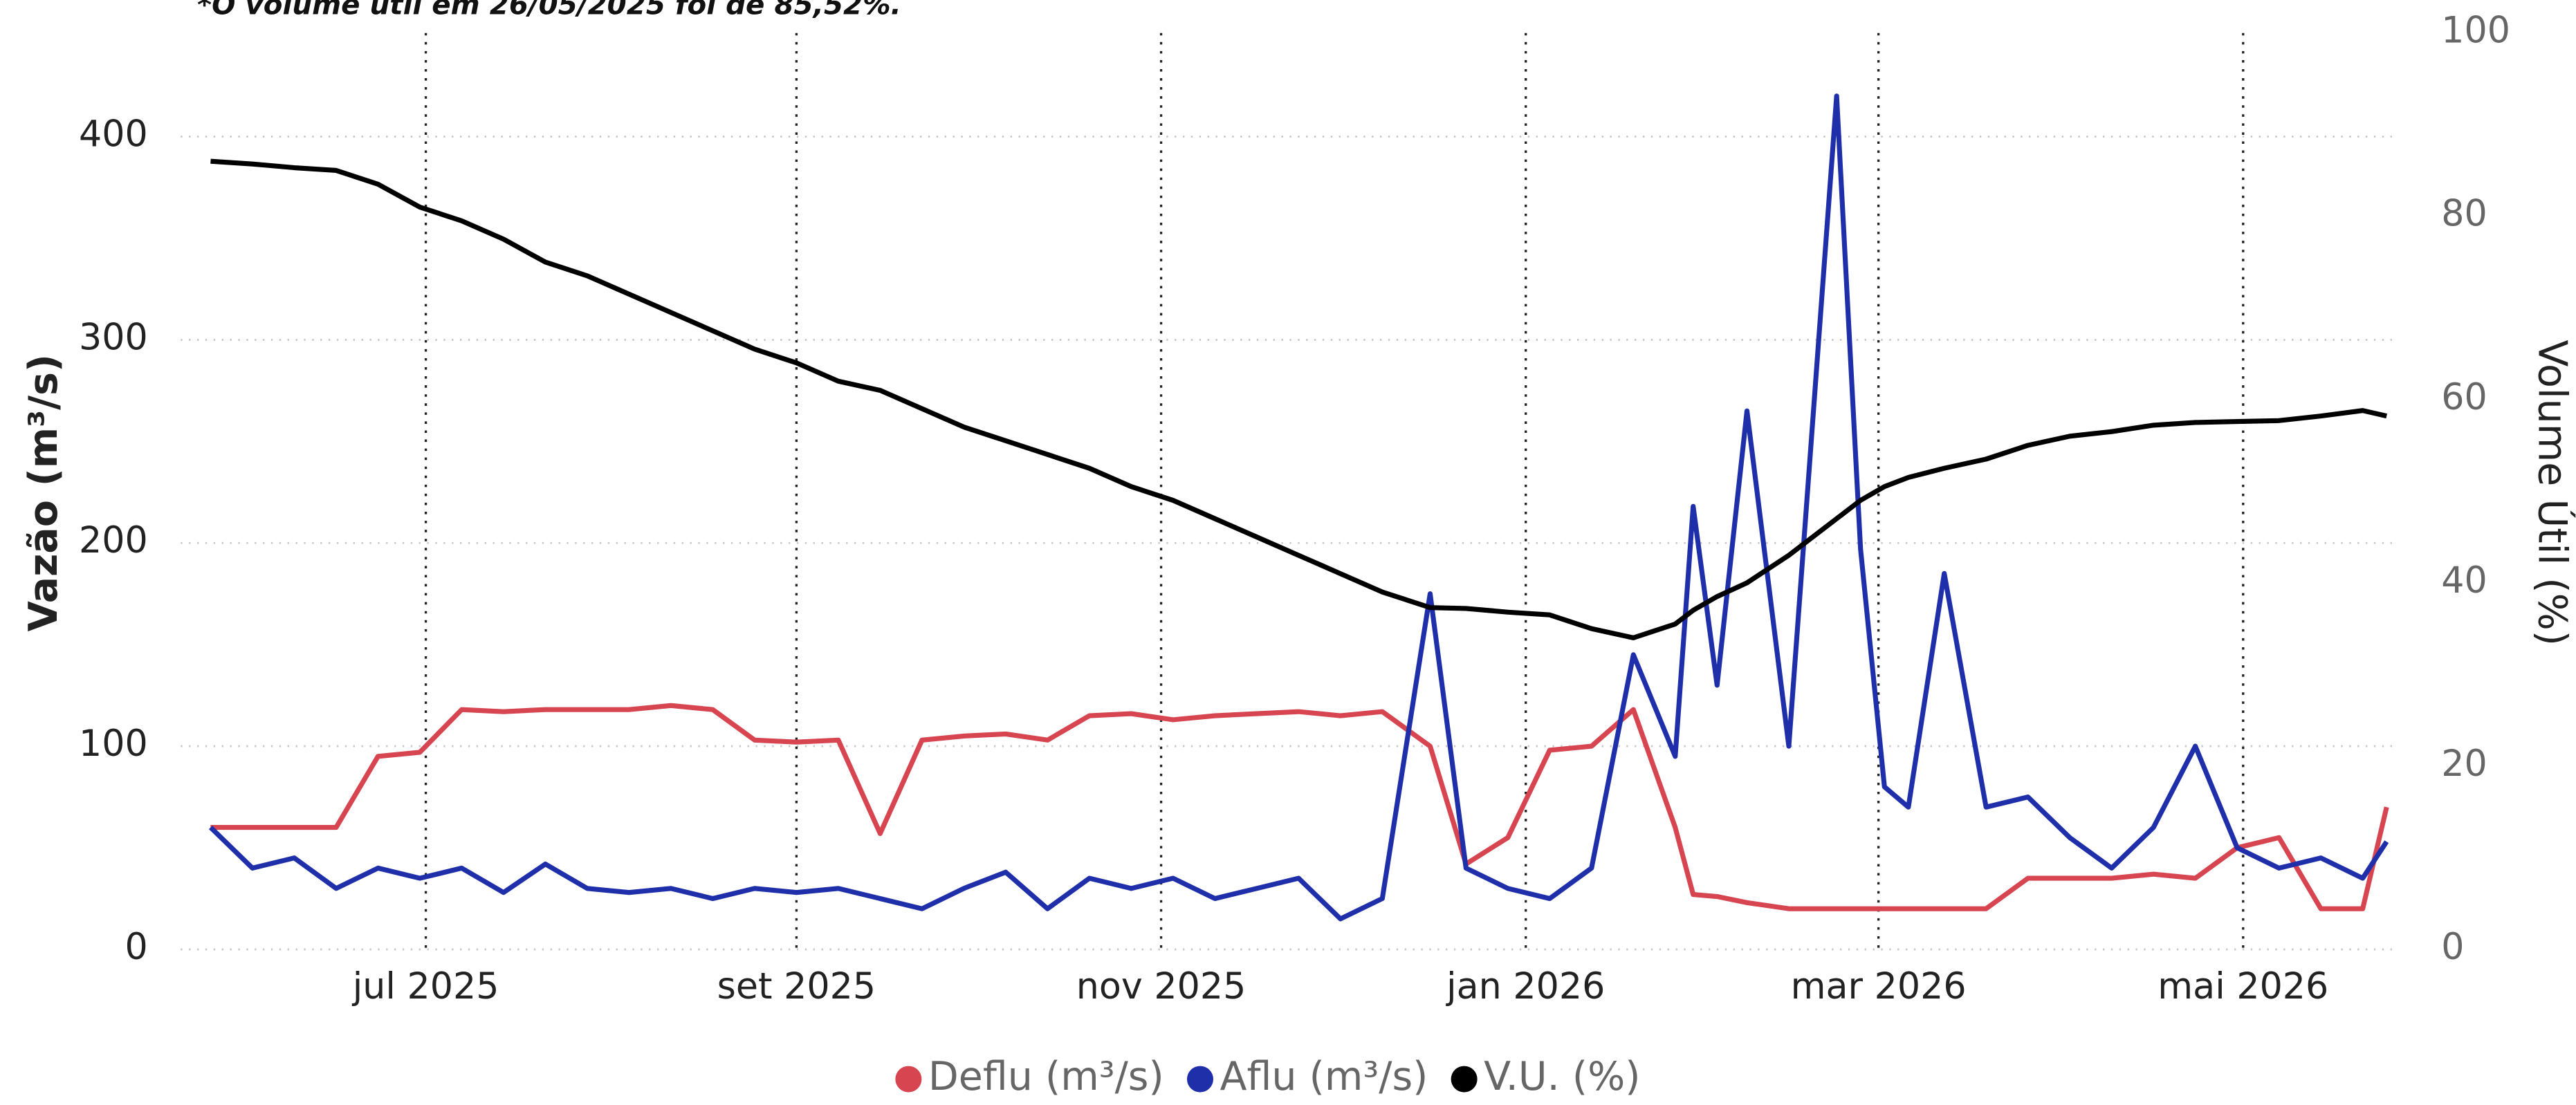 The width and height of the screenshot is (2576, 1105). I want to click on legend-label: Aflu (m³/s), so click(1324, 1076).